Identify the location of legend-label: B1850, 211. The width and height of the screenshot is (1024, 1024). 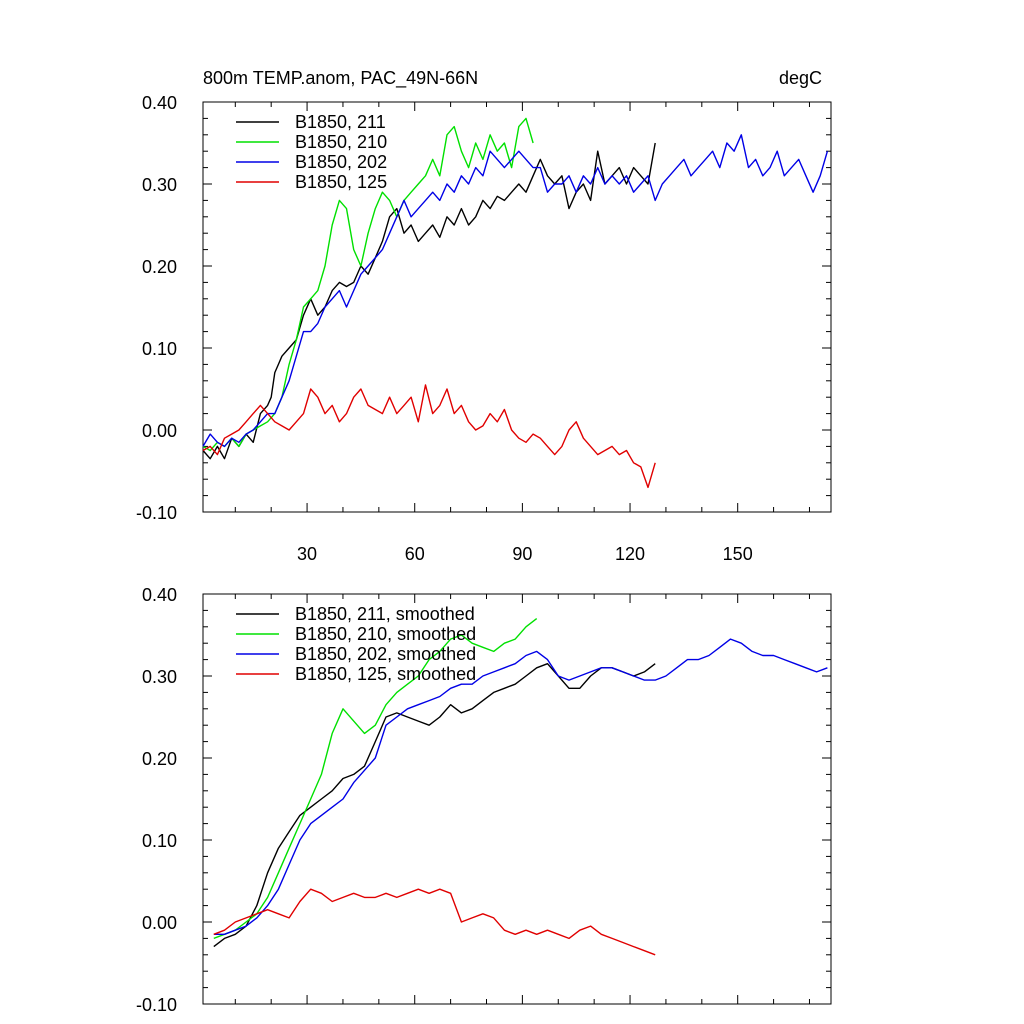
(340, 122).